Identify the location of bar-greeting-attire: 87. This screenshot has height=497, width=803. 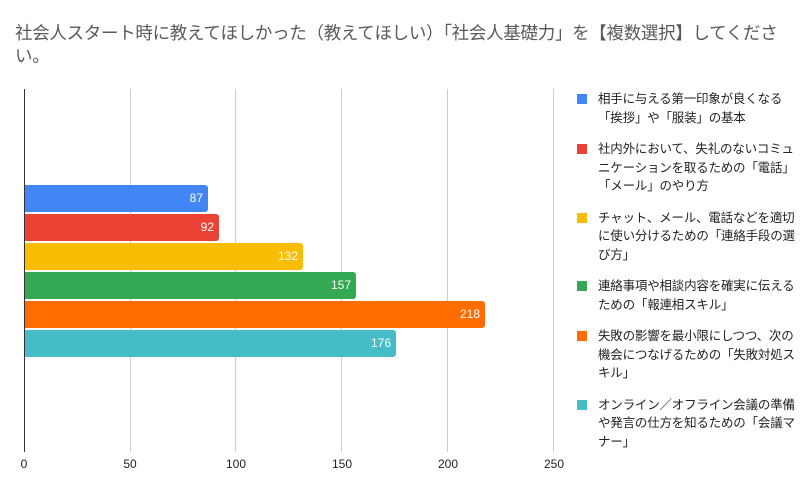
(116, 198).